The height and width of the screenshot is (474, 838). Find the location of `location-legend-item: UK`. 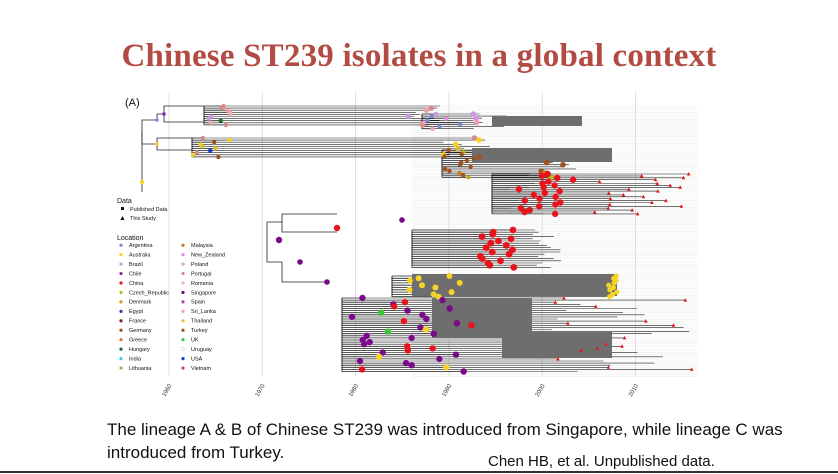

location-legend-item: UK is located at coordinates (195, 341).